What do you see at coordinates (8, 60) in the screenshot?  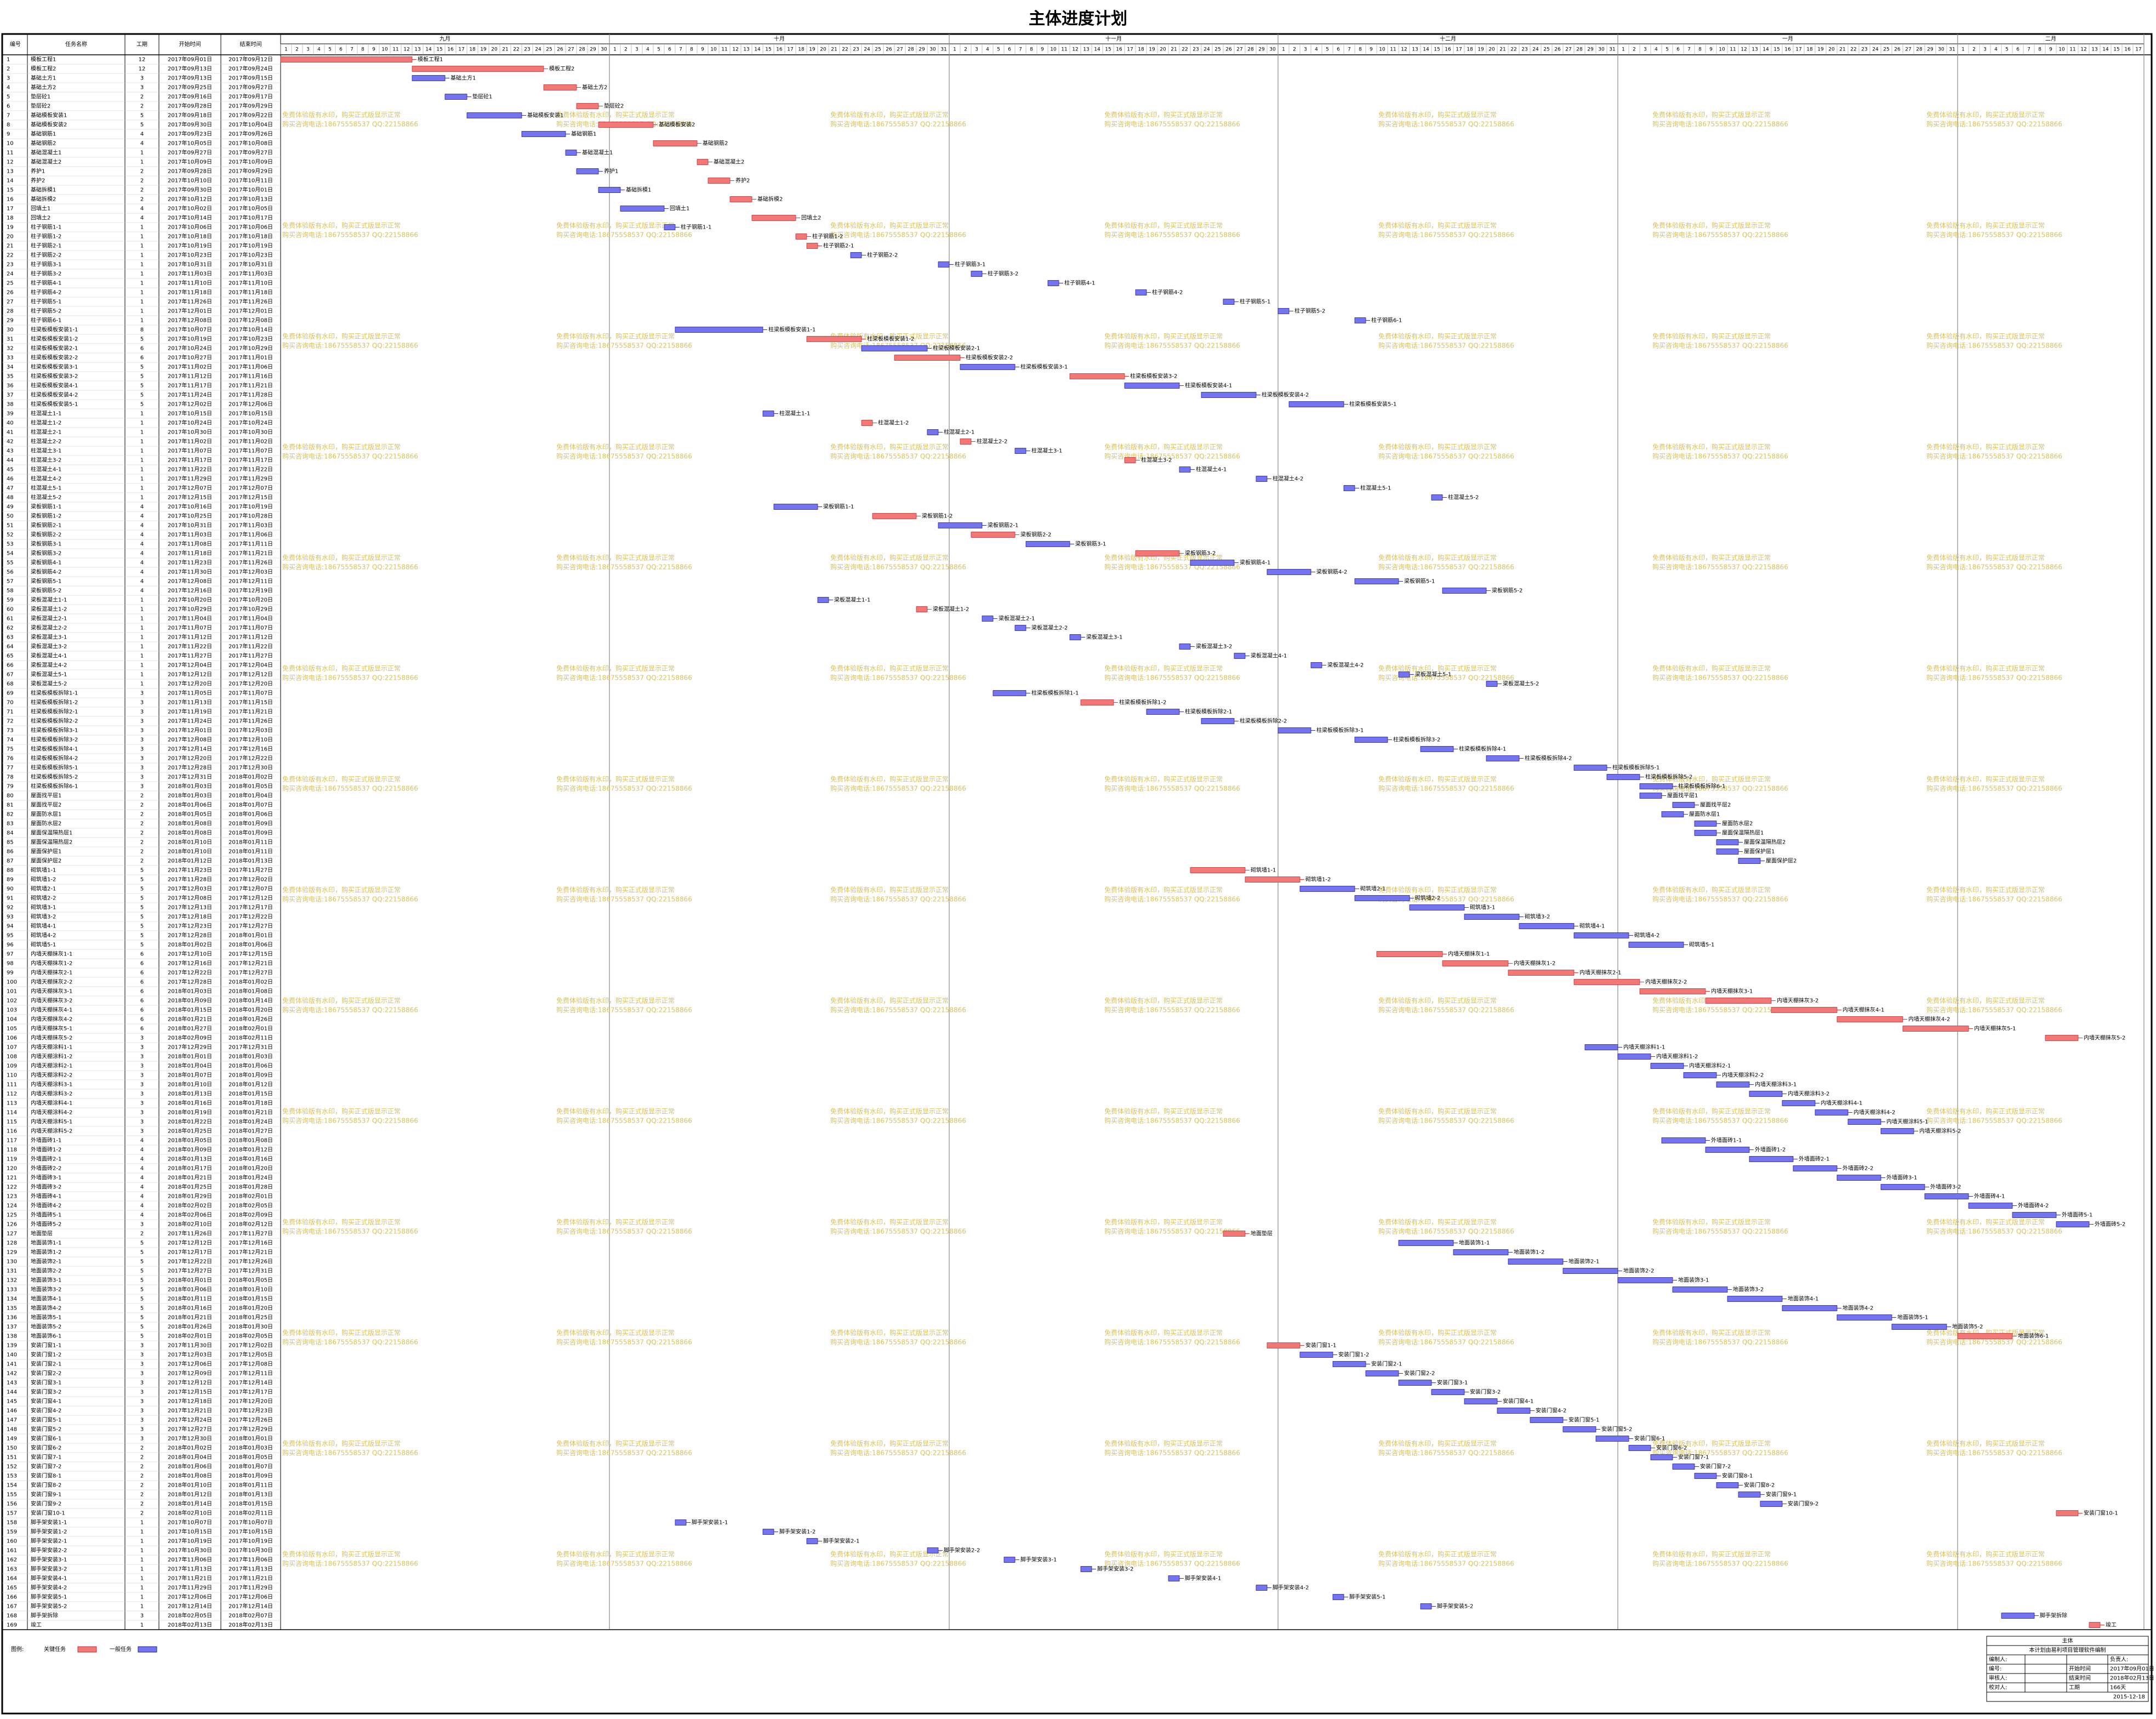 I see `task-id: 1` at bounding box center [8, 60].